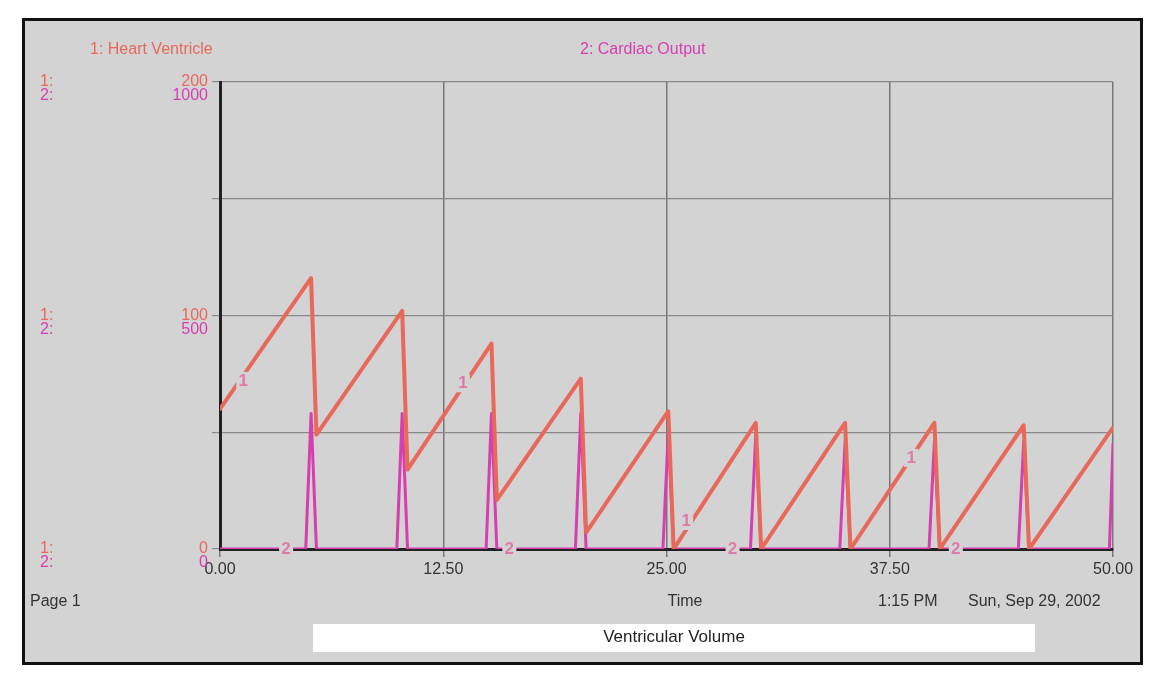 This screenshot has height=676, width=1156. What do you see at coordinates (55, 601) in the screenshot?
I see `text: Page 1` at bounding box center [55, 601].